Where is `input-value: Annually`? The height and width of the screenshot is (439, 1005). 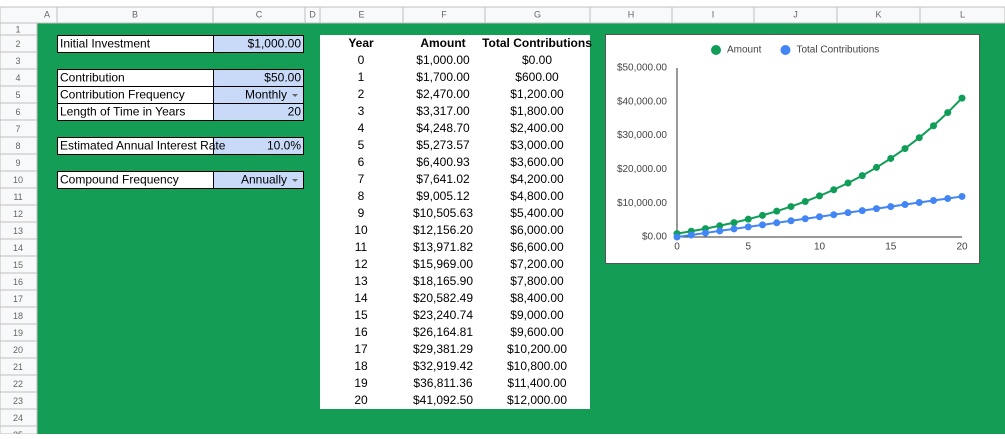 input-value: Annually is located at coordinates (264, 180).